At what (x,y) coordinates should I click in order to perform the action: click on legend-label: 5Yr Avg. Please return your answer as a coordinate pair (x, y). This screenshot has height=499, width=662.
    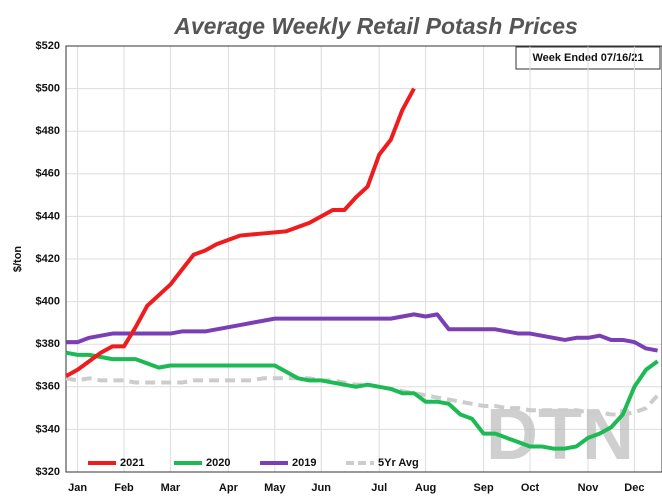
    Looking at the image, I should click on (398, 463).